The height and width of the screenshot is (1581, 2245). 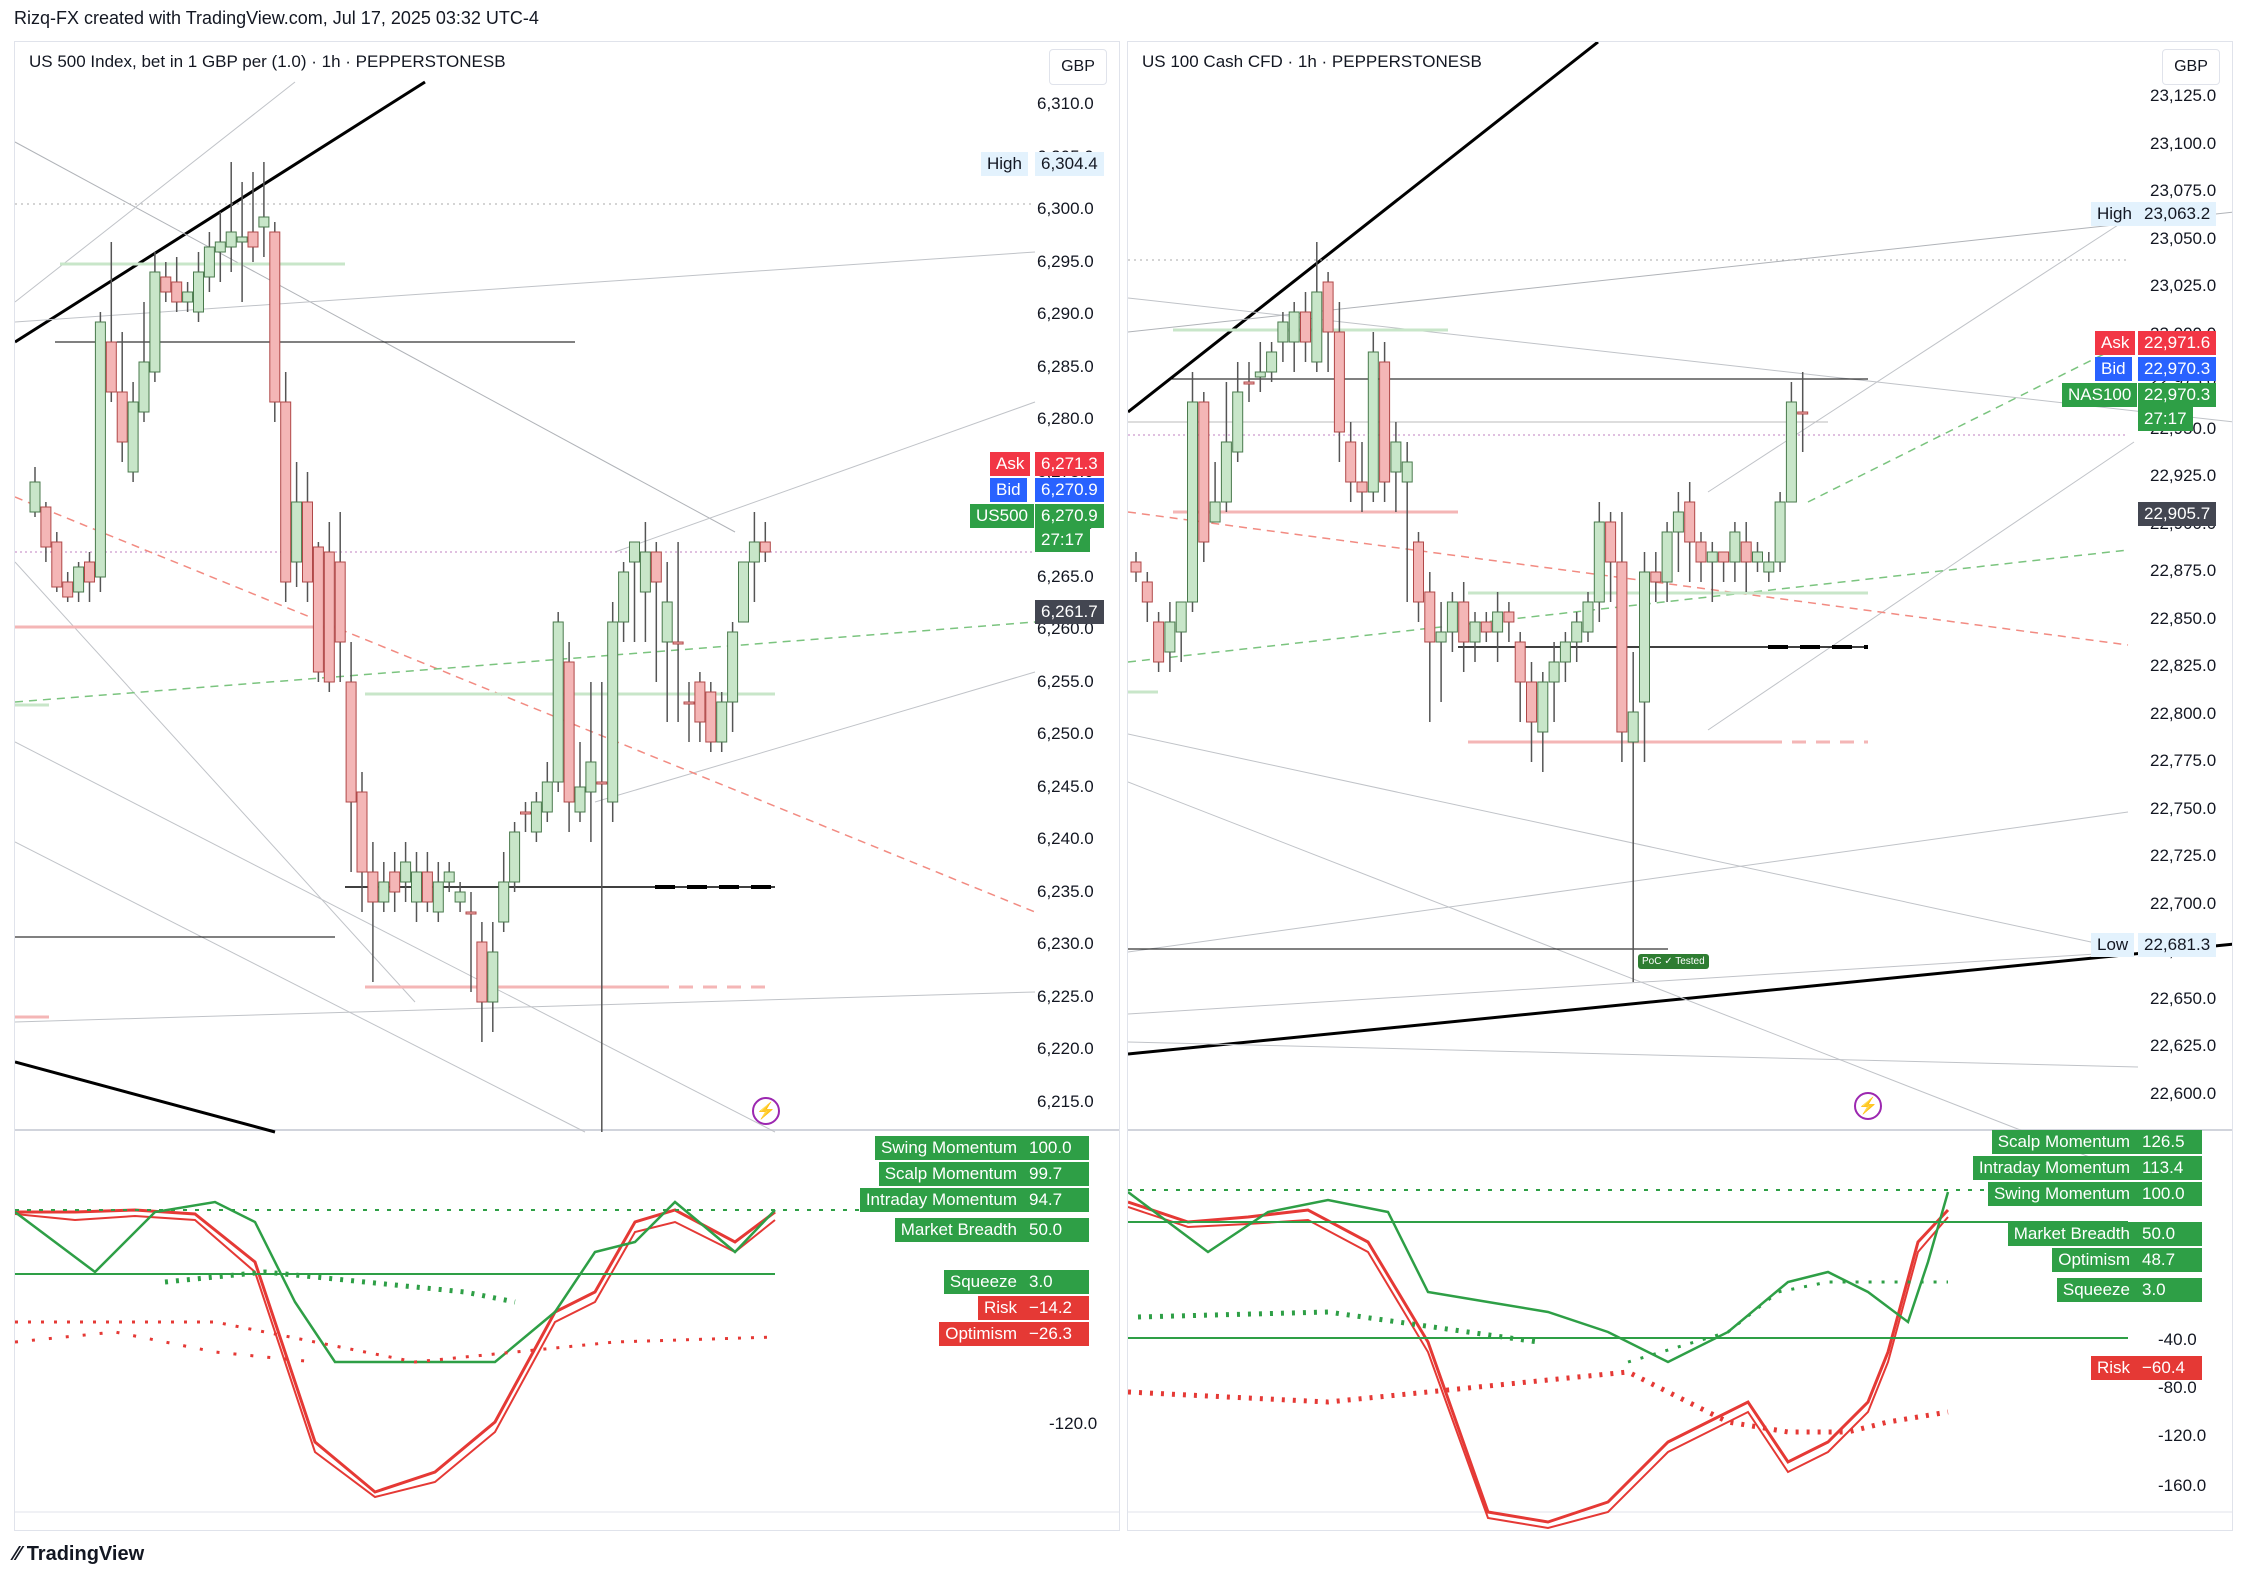 I want to click on indicator-row: Risk −60.4, so click(x=2146, y=1368).